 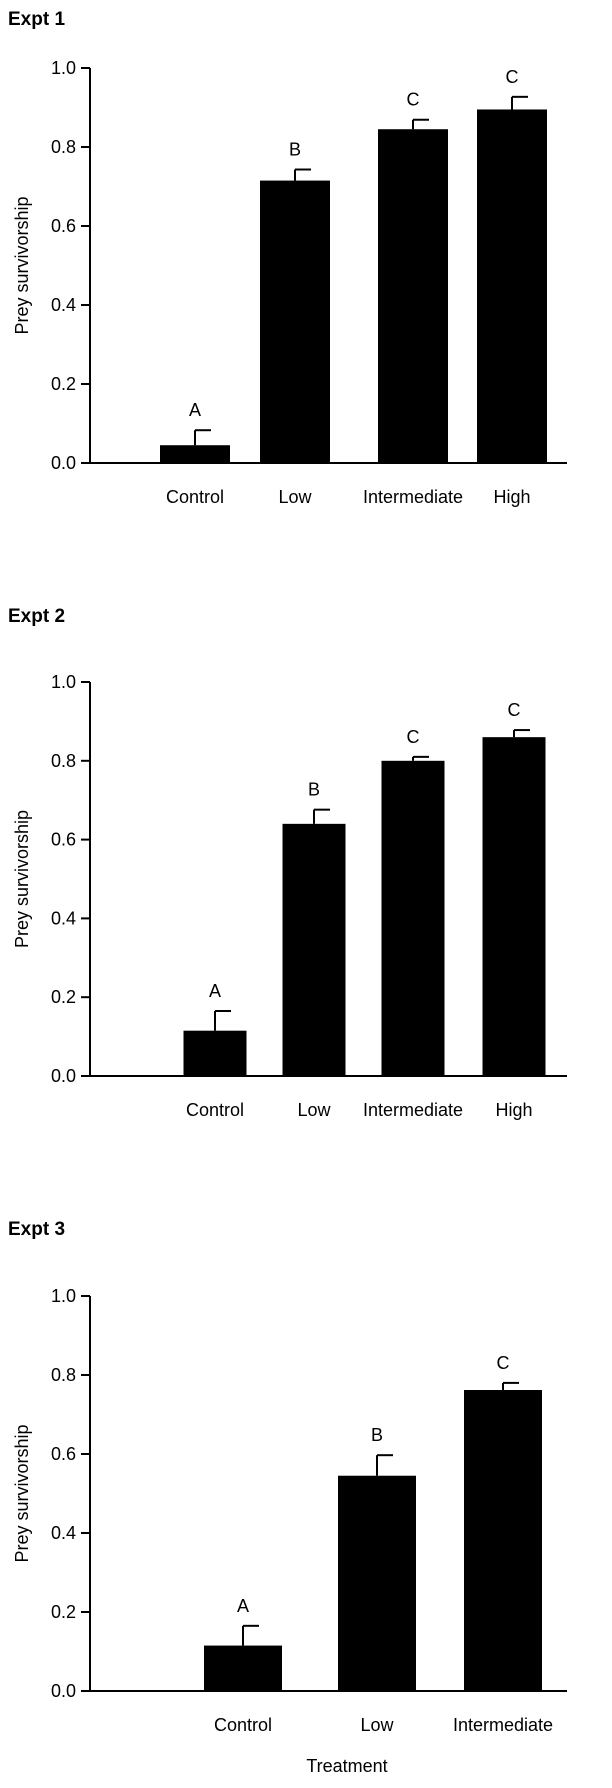 I want to click on x-axis-title: Treatment, so click(x=346, y=1766).